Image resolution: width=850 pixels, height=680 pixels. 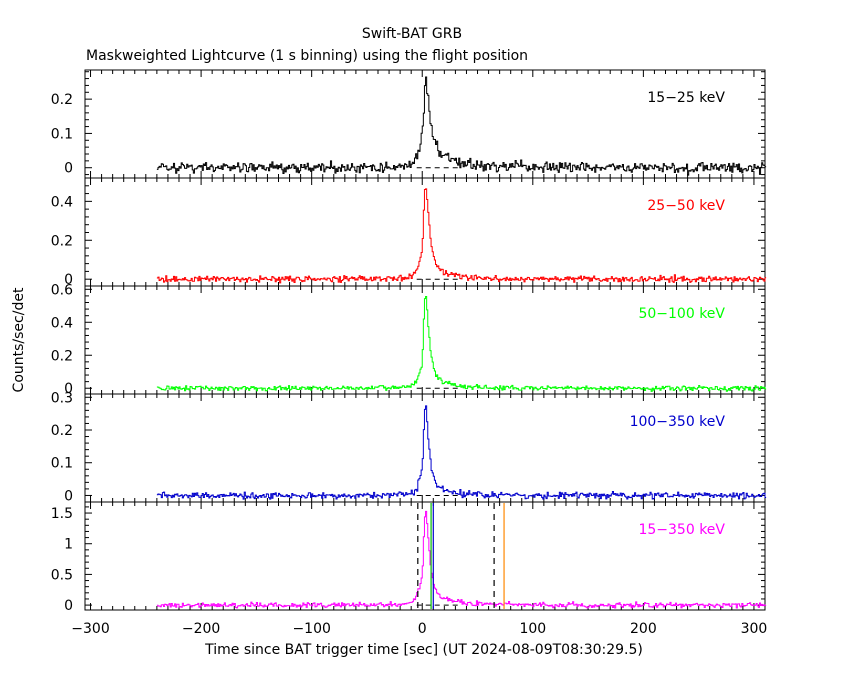 What do you see at coordinates (68, 545) in the screenshot?
I see `y-tick-label: 1` at bounding box center [68, 545].